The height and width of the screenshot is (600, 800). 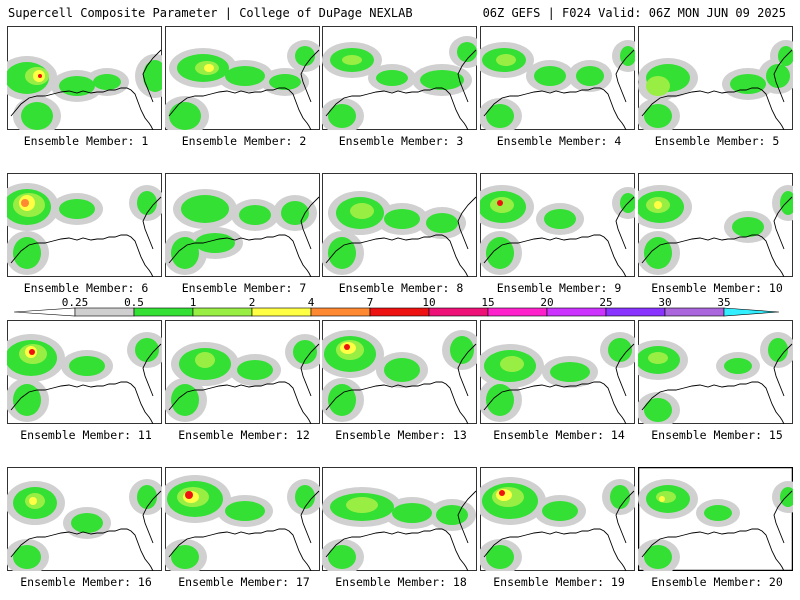 What do you see at coordinates (487, 302) in the screenshot?
I see `colorbar-tick-label: 15` at bounding box center [487, 302].